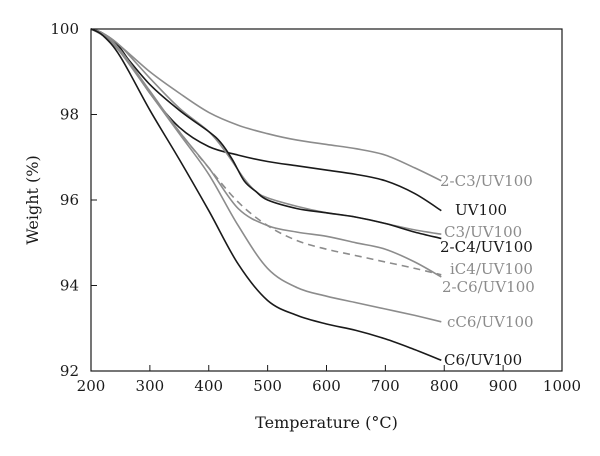 The width and height of the screenshot is (600, 456). Describe the element at coordinates (483, 232) in the screenshot. I see `series-label: C3/UV100` at that location.